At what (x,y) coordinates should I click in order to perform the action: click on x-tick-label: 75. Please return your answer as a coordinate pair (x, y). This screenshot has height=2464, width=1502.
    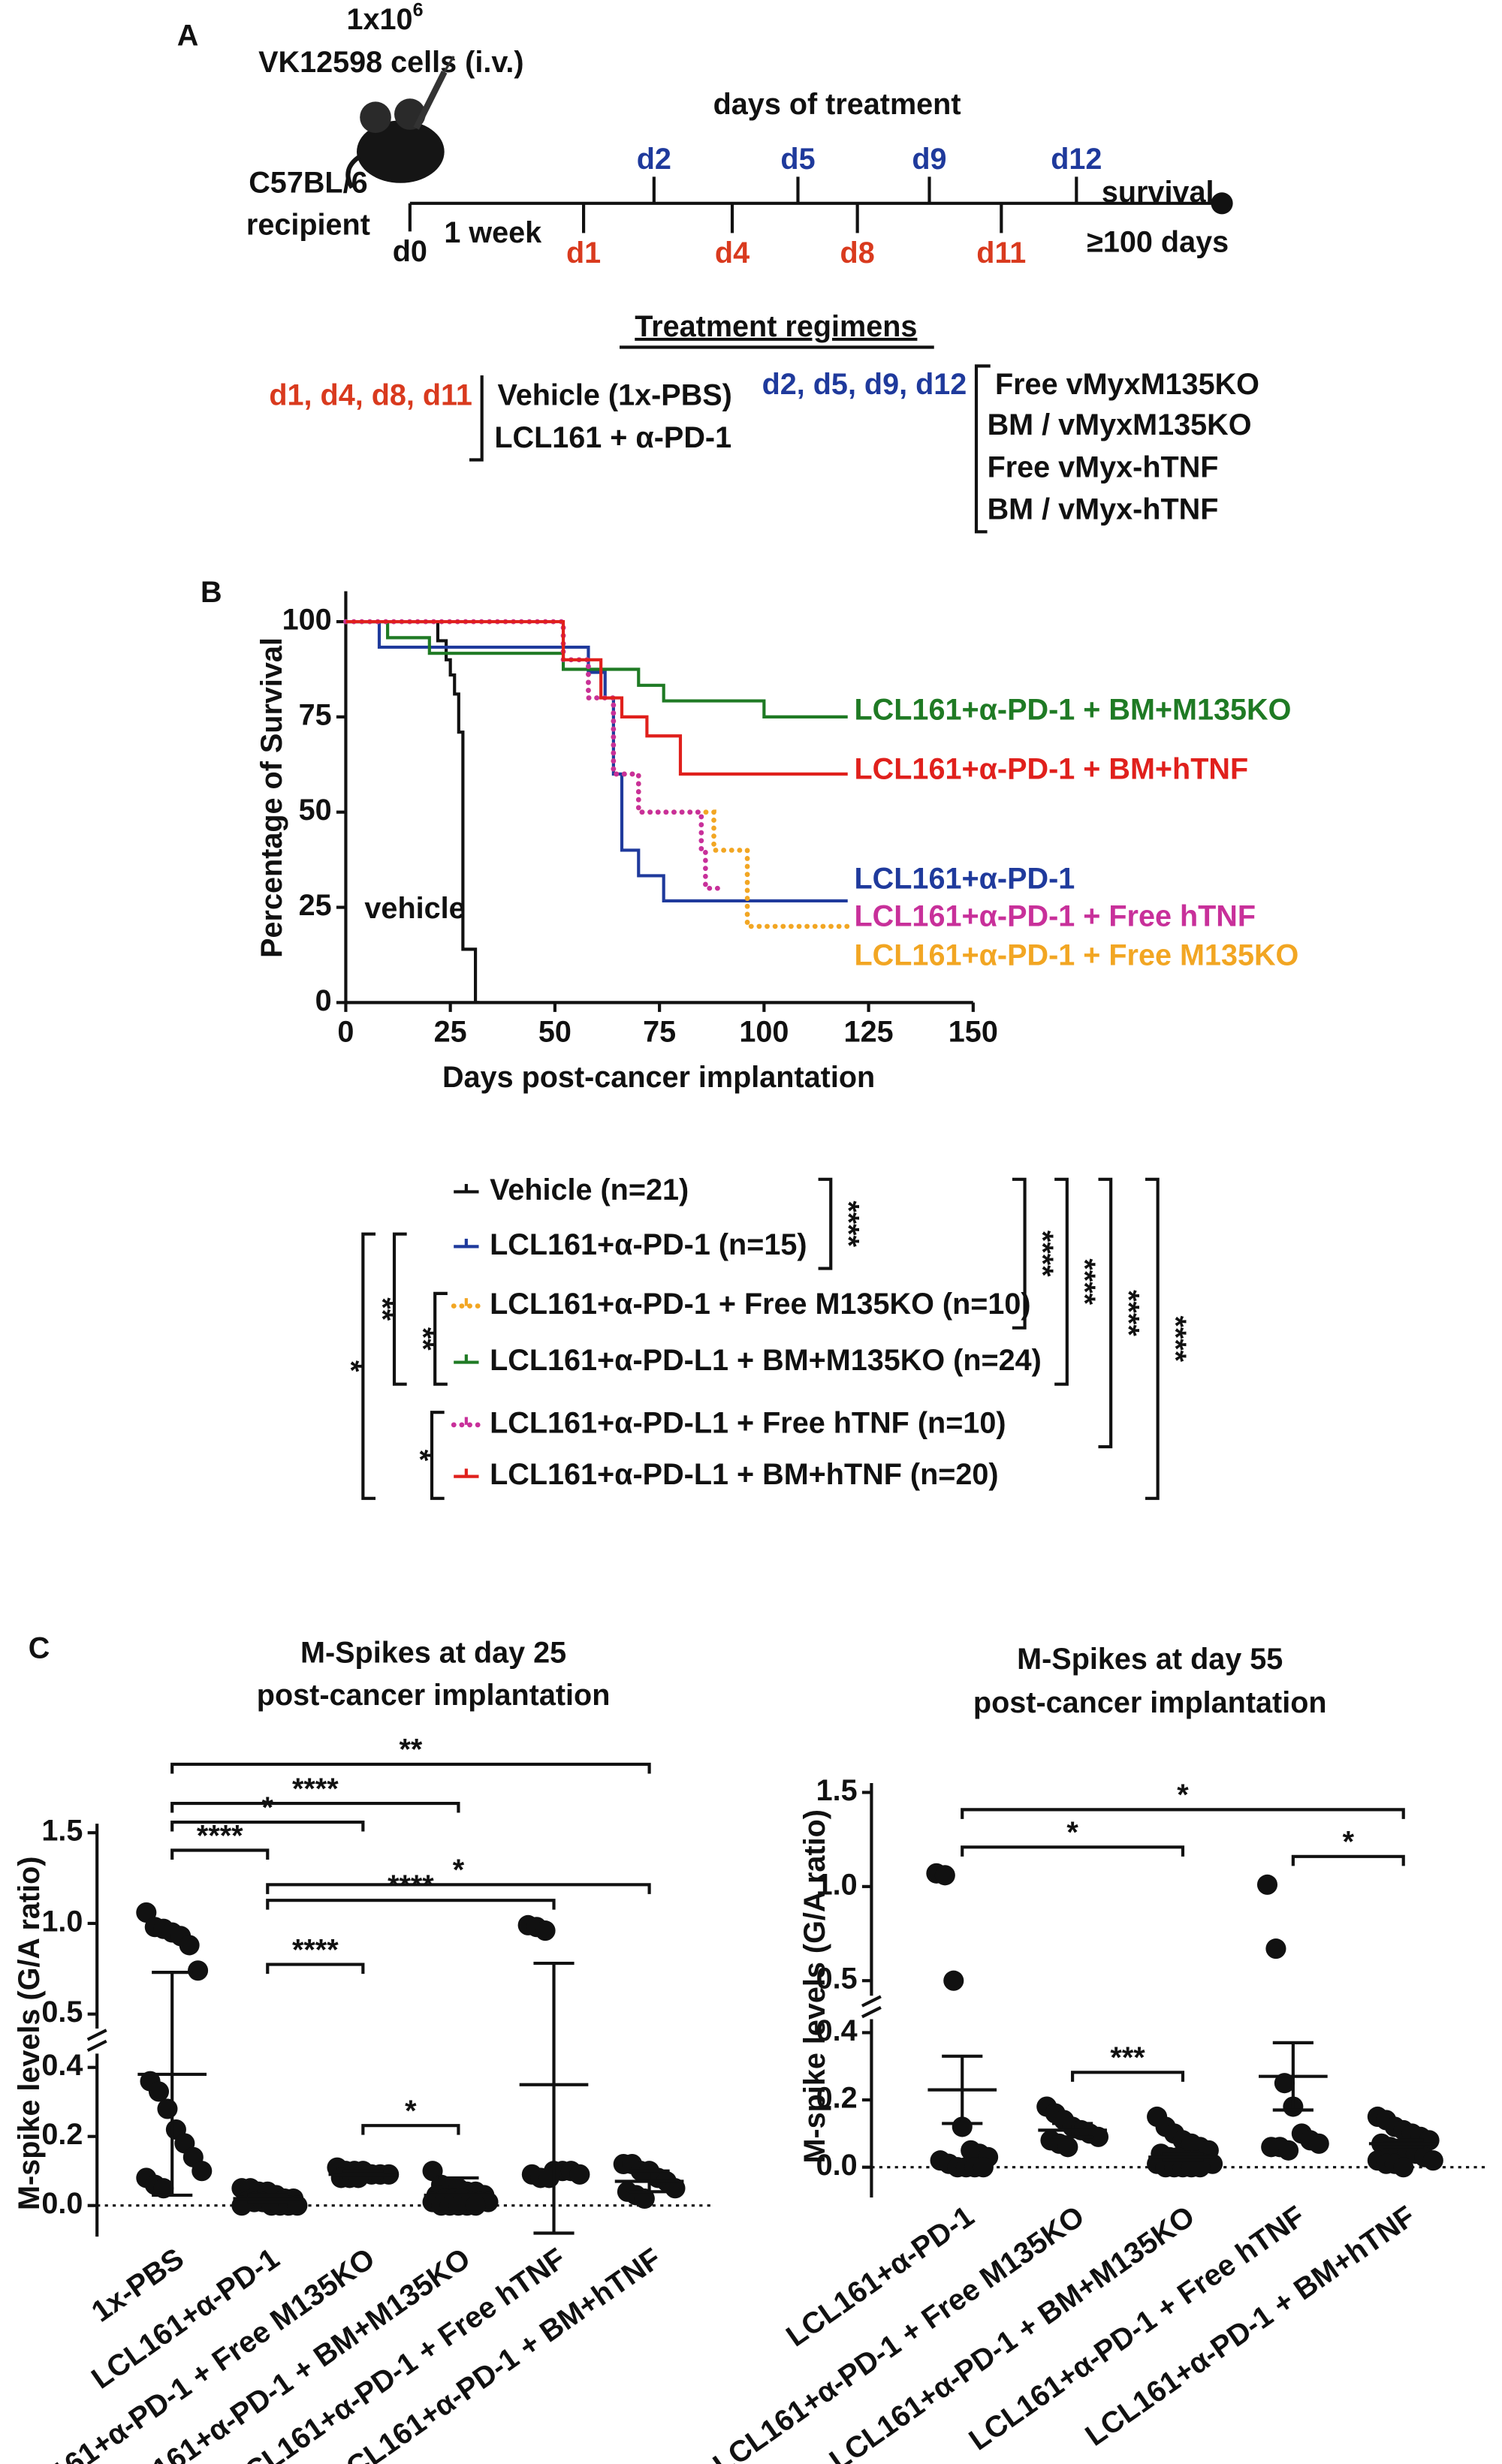
    Looking at the image, I should click on (660, 1032).